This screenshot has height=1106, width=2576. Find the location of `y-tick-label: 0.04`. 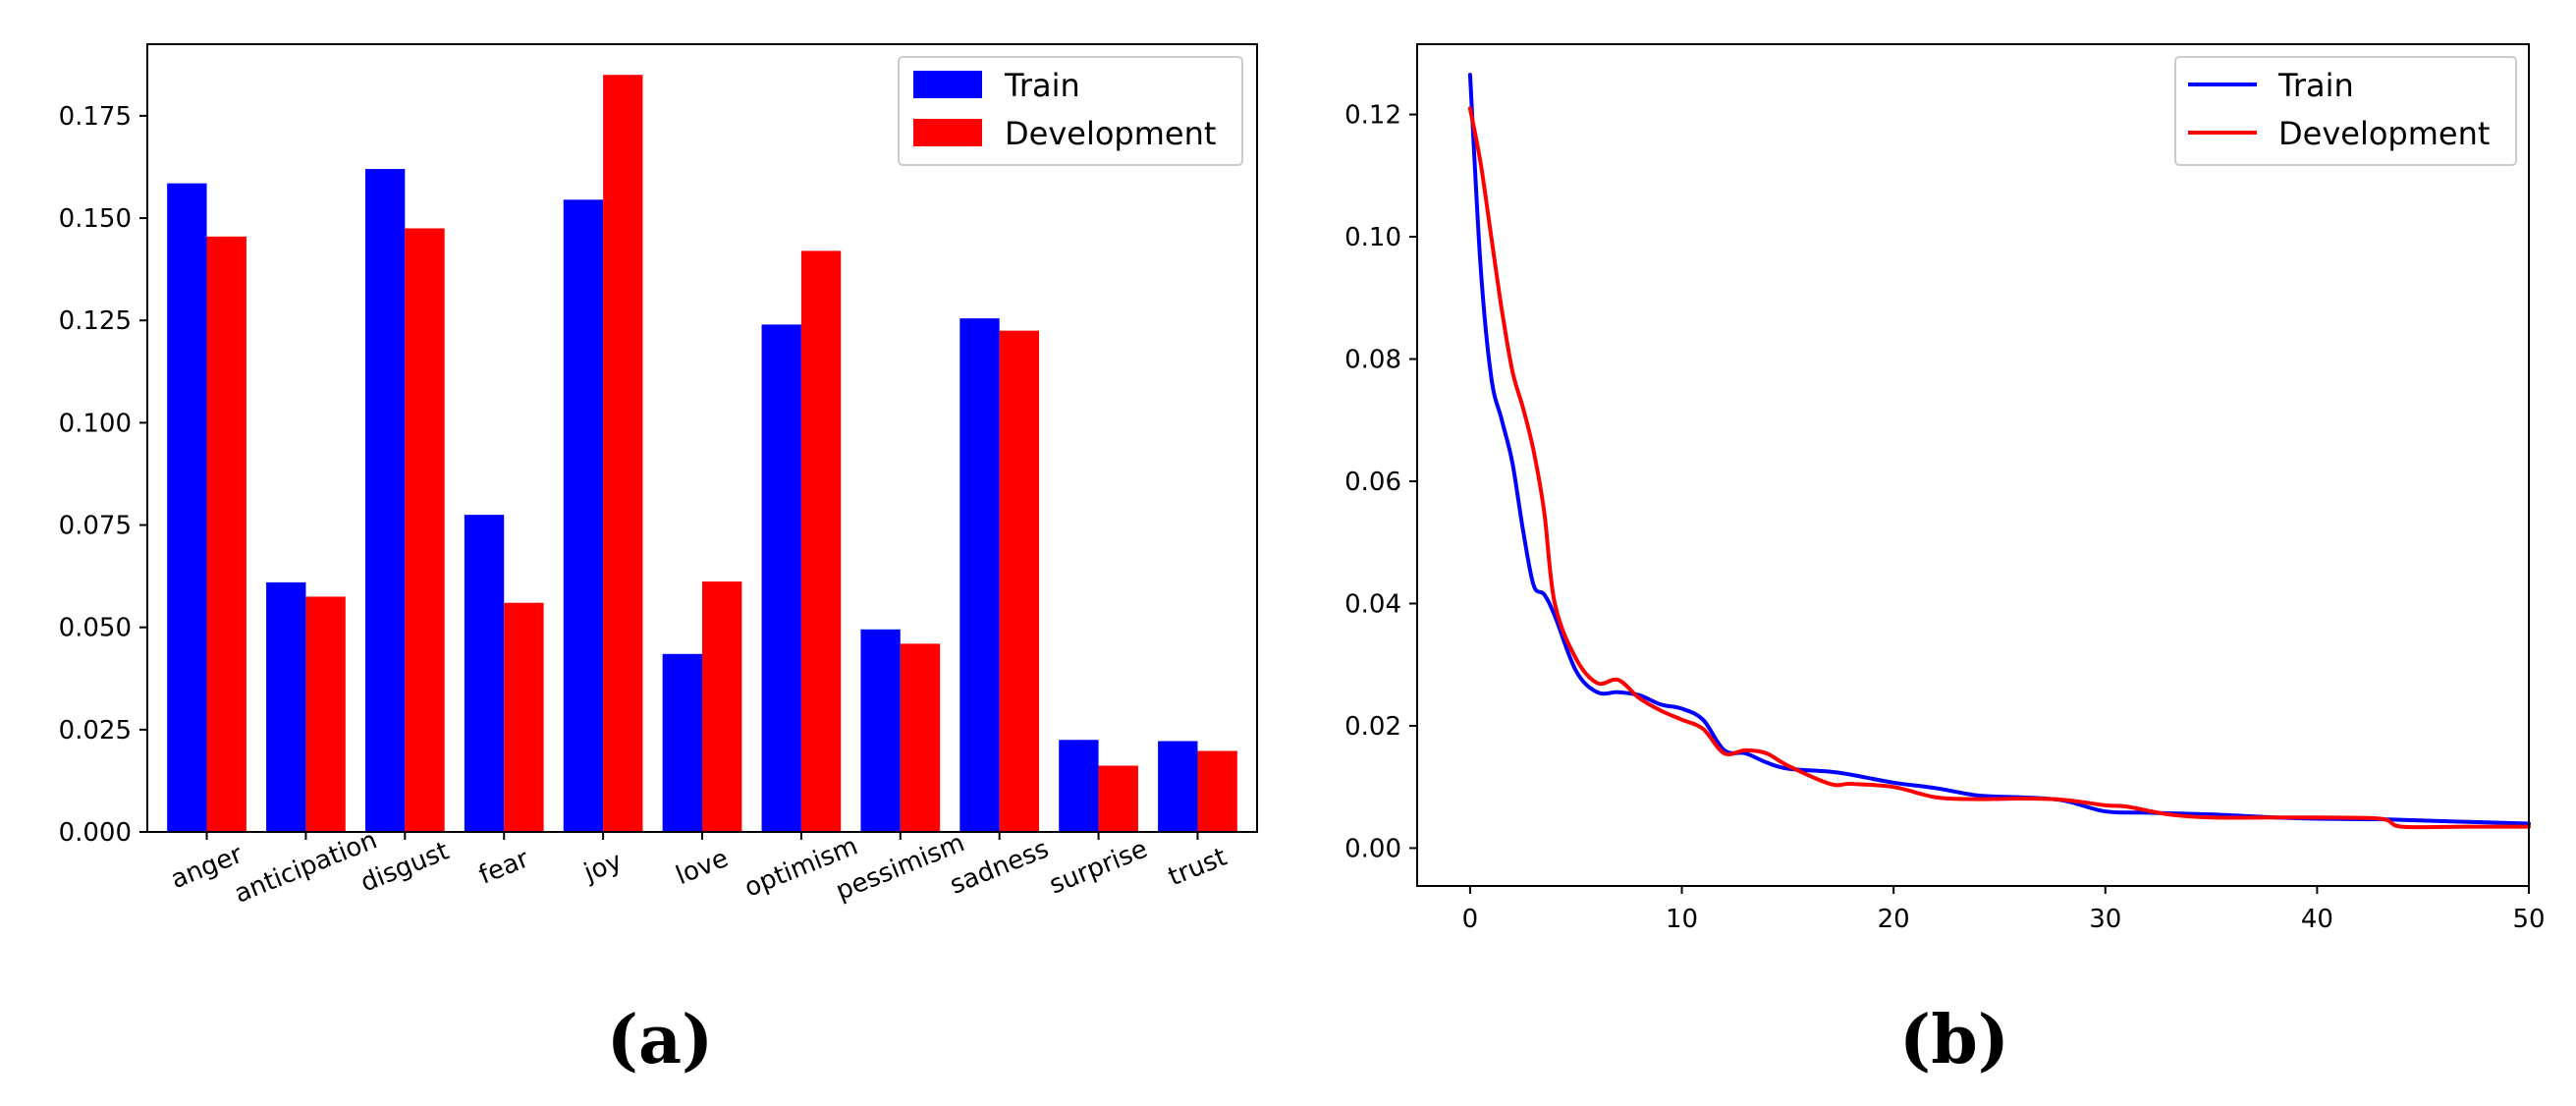

y-tick-label: 0.04 is located at coordinates (1373, 604).